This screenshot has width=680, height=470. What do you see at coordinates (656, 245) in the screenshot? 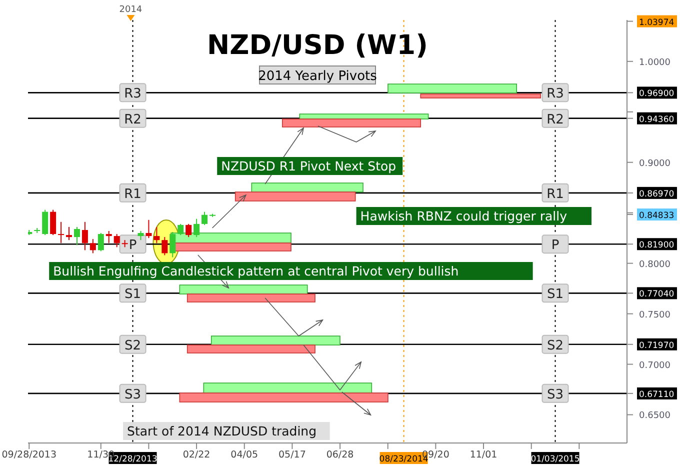
I see `y-tick-label: 0.81900` at bounding box center [656, 245].